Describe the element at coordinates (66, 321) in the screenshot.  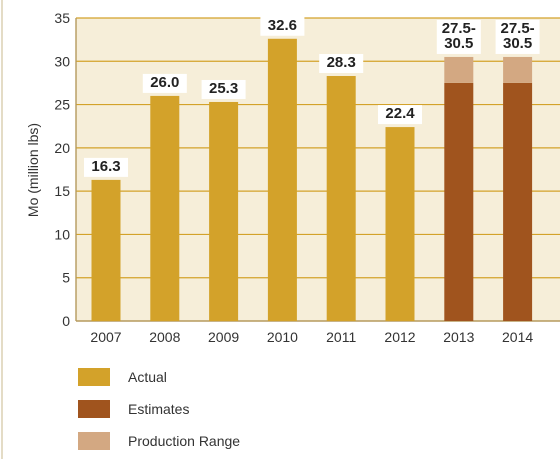
I see `y-tick-label: 0` at that location.